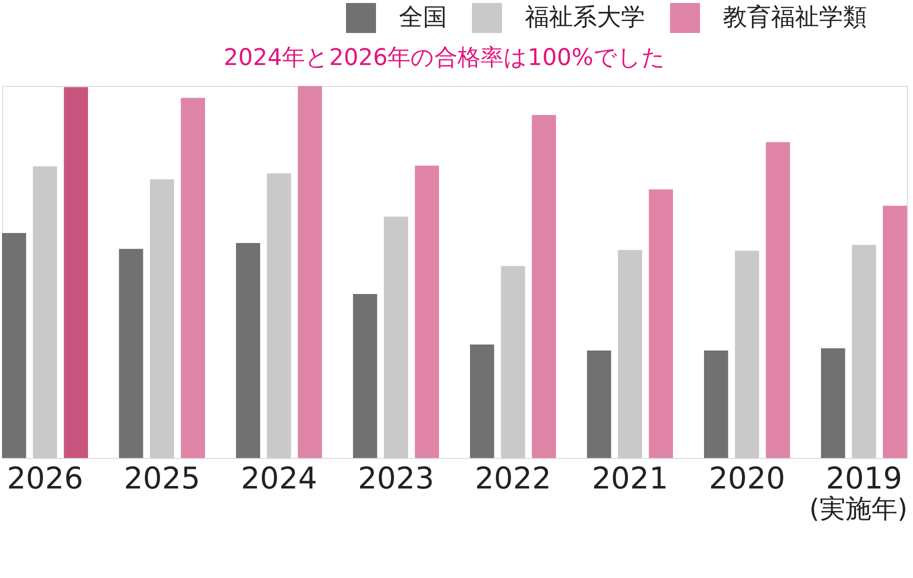  I want to click on x-axis-title: (実施年), so click(858, 509).